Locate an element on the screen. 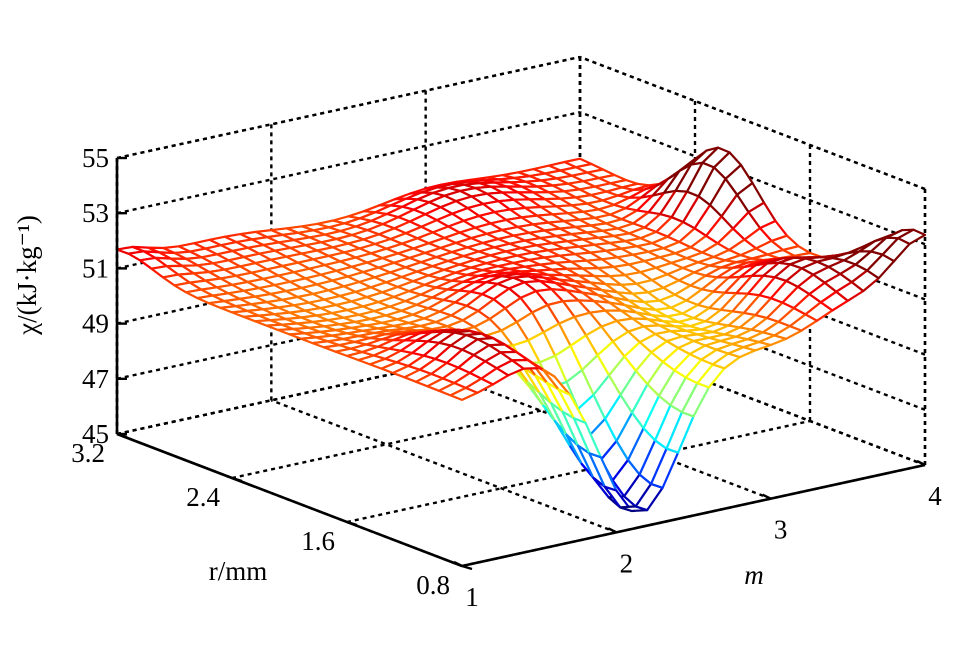 This screenshot has width=962, height=650. r-tick-label: 1.6 is located at coordinates (318, 541).